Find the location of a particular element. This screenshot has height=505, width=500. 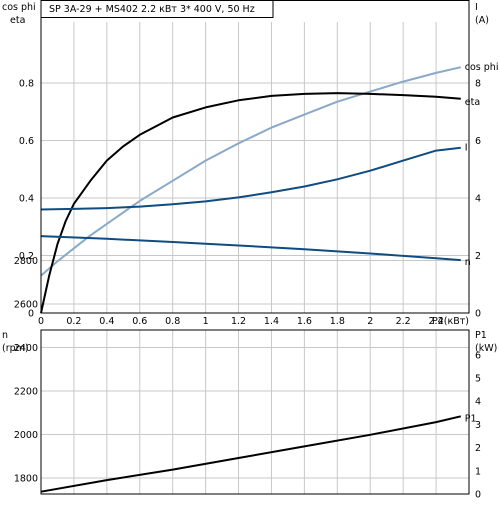

x-tick-label: 1.8 is located at coordinates (337, 321).